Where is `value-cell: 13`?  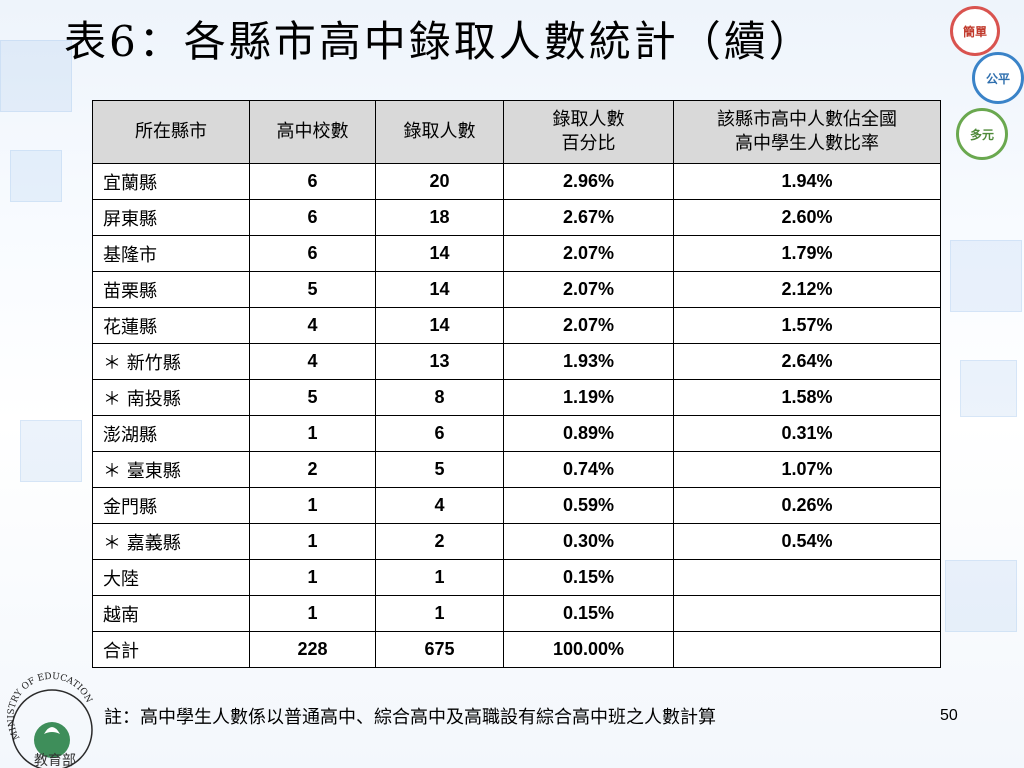
value-cell: 13 is located at coordinates (439, 361).